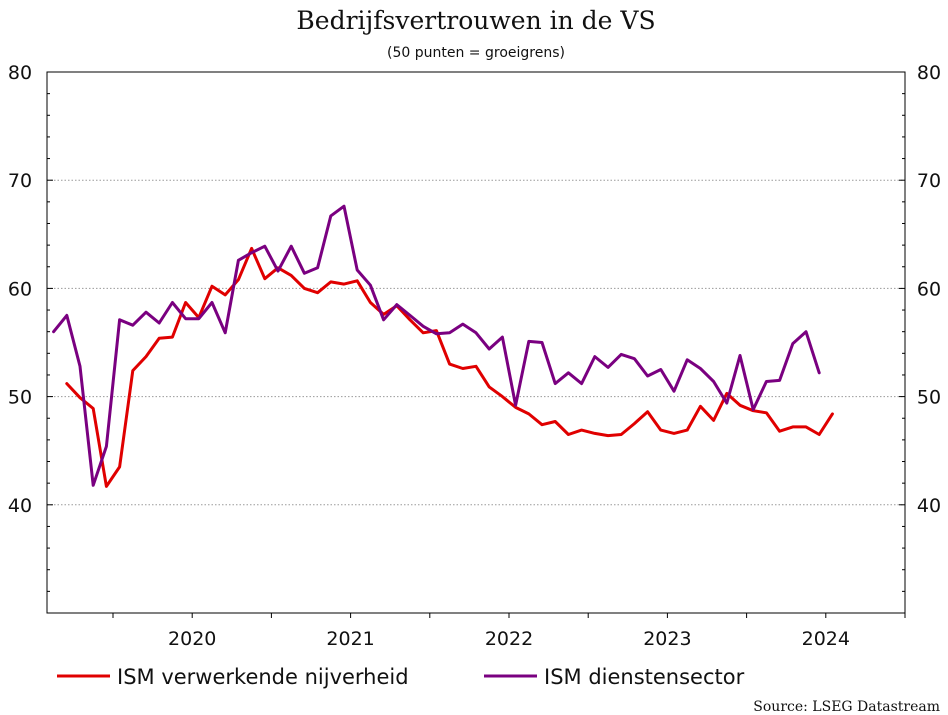  Describe the element at coordinates (667, 639) in the screenshot. I see `x-tick-label-2023: 2023` at that location.